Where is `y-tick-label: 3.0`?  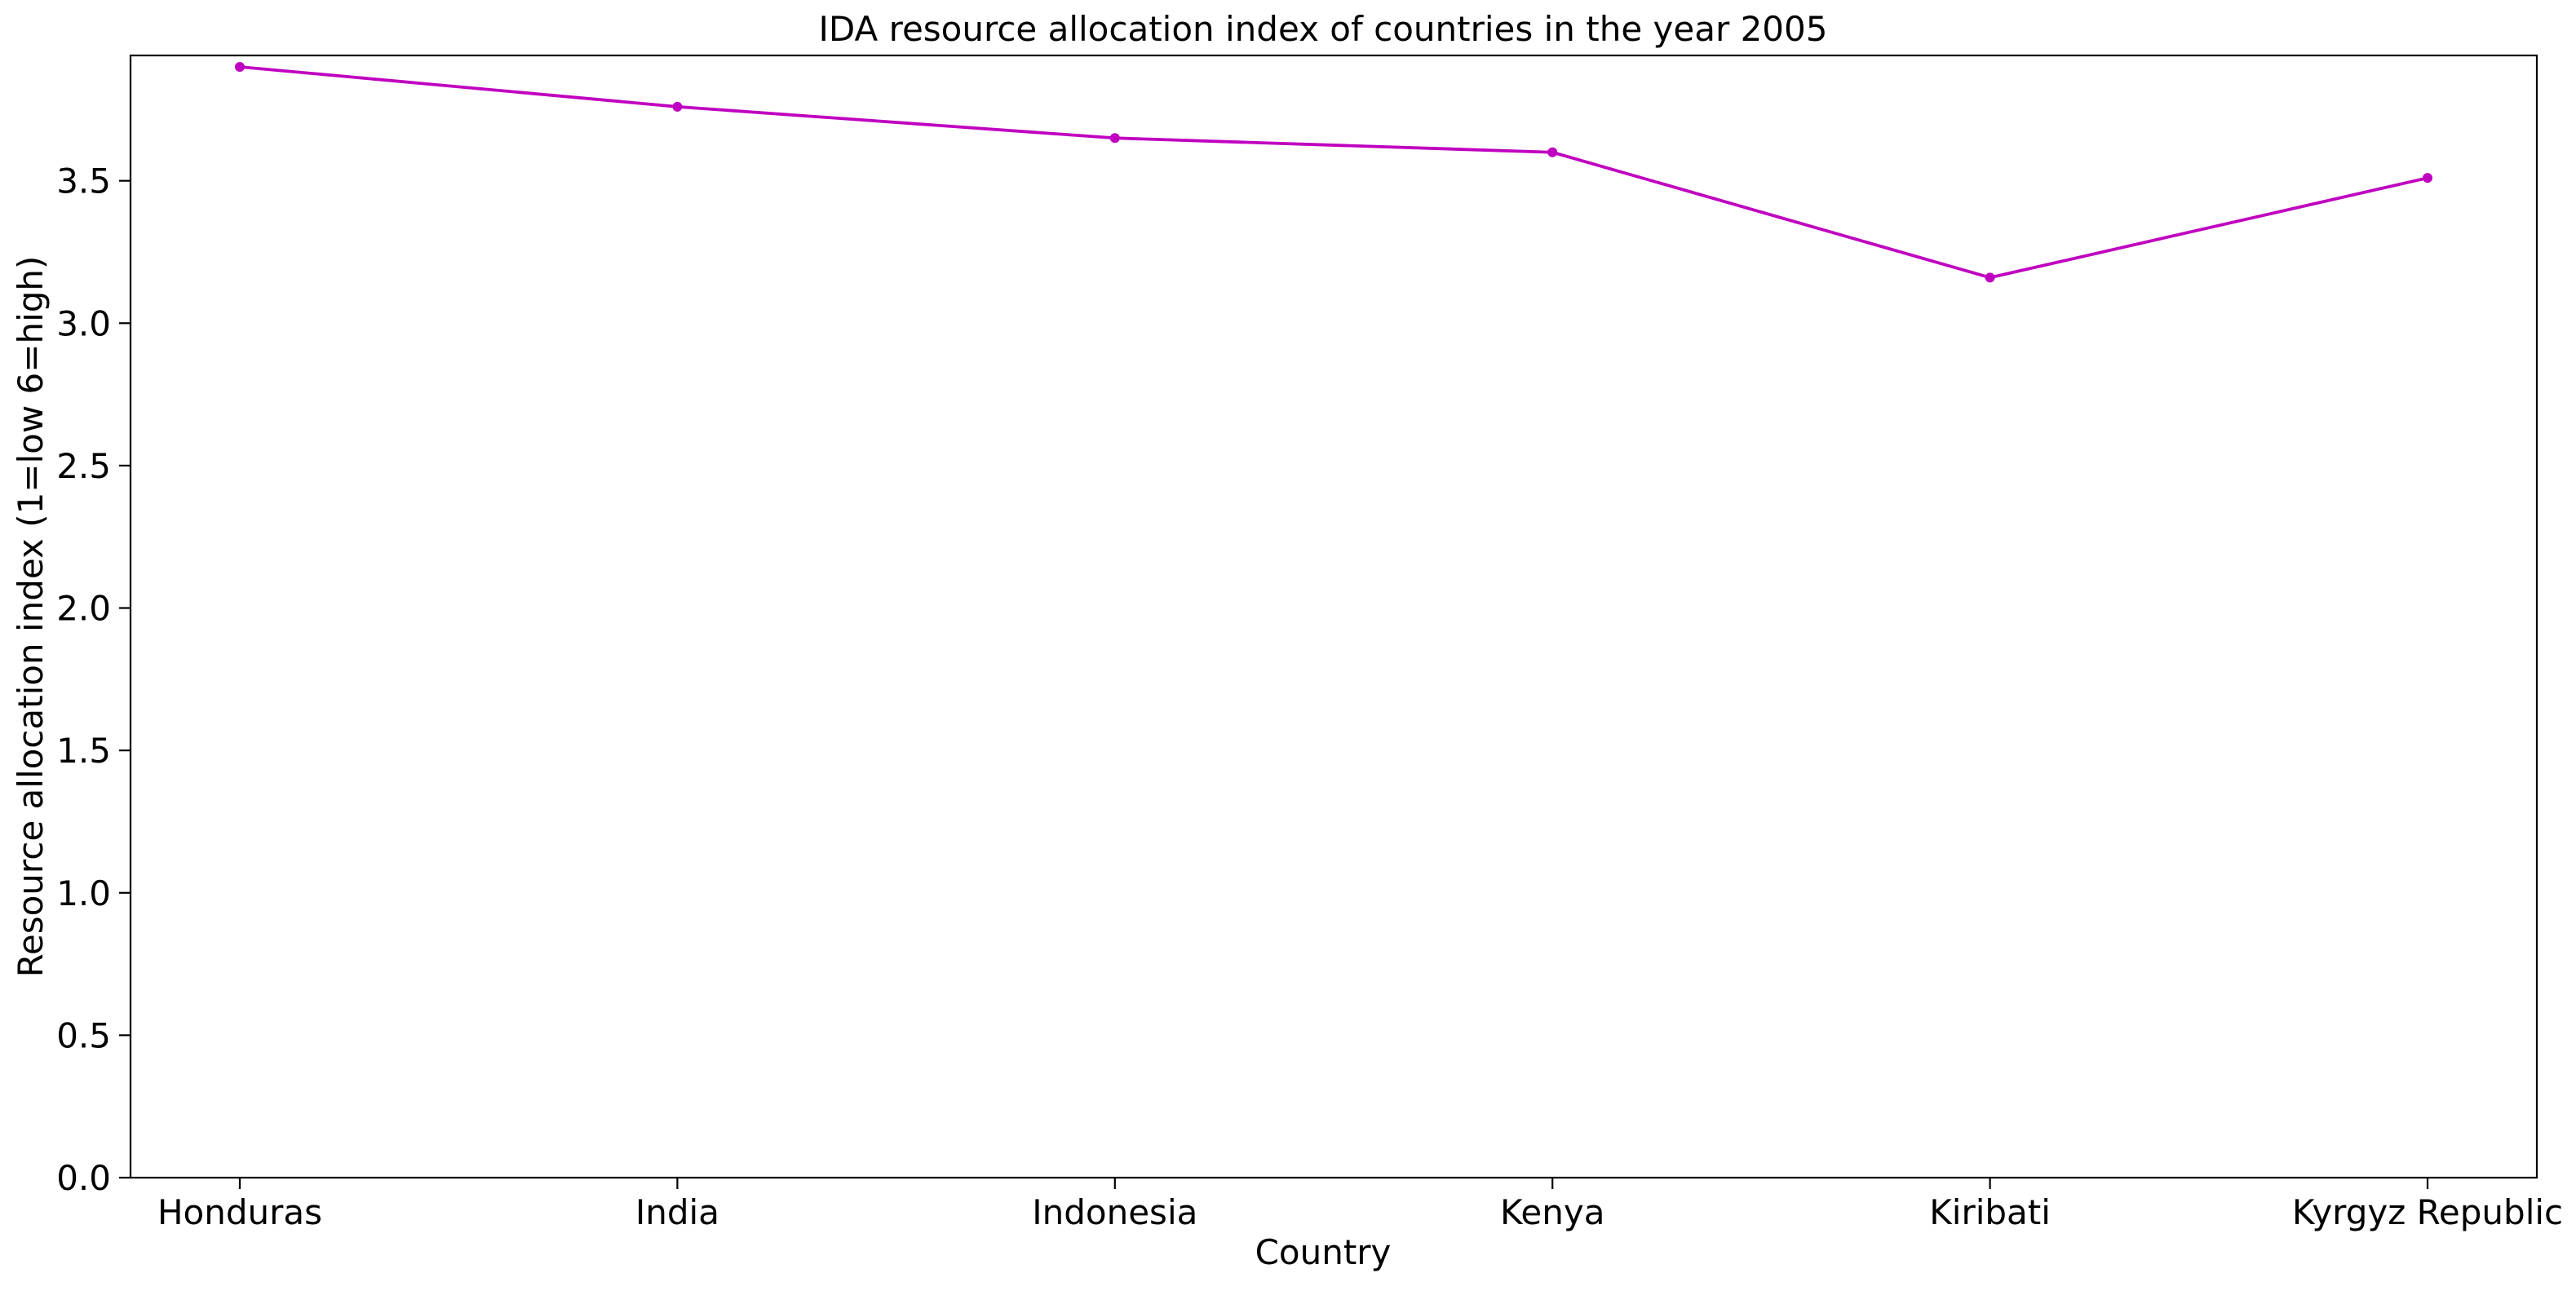 y-tick-label: 3.0 is located at coordinates (83, 323).